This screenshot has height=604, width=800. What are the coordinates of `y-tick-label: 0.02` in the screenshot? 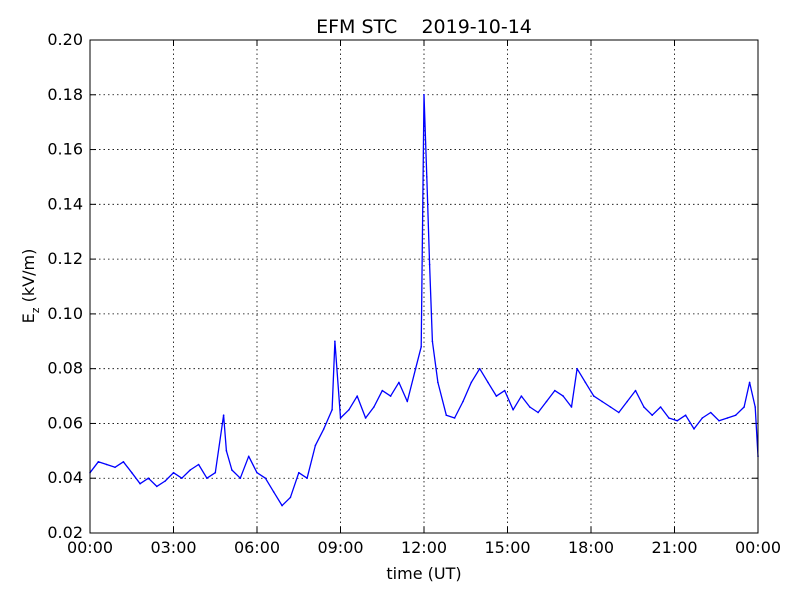 It's located at (65, 532).